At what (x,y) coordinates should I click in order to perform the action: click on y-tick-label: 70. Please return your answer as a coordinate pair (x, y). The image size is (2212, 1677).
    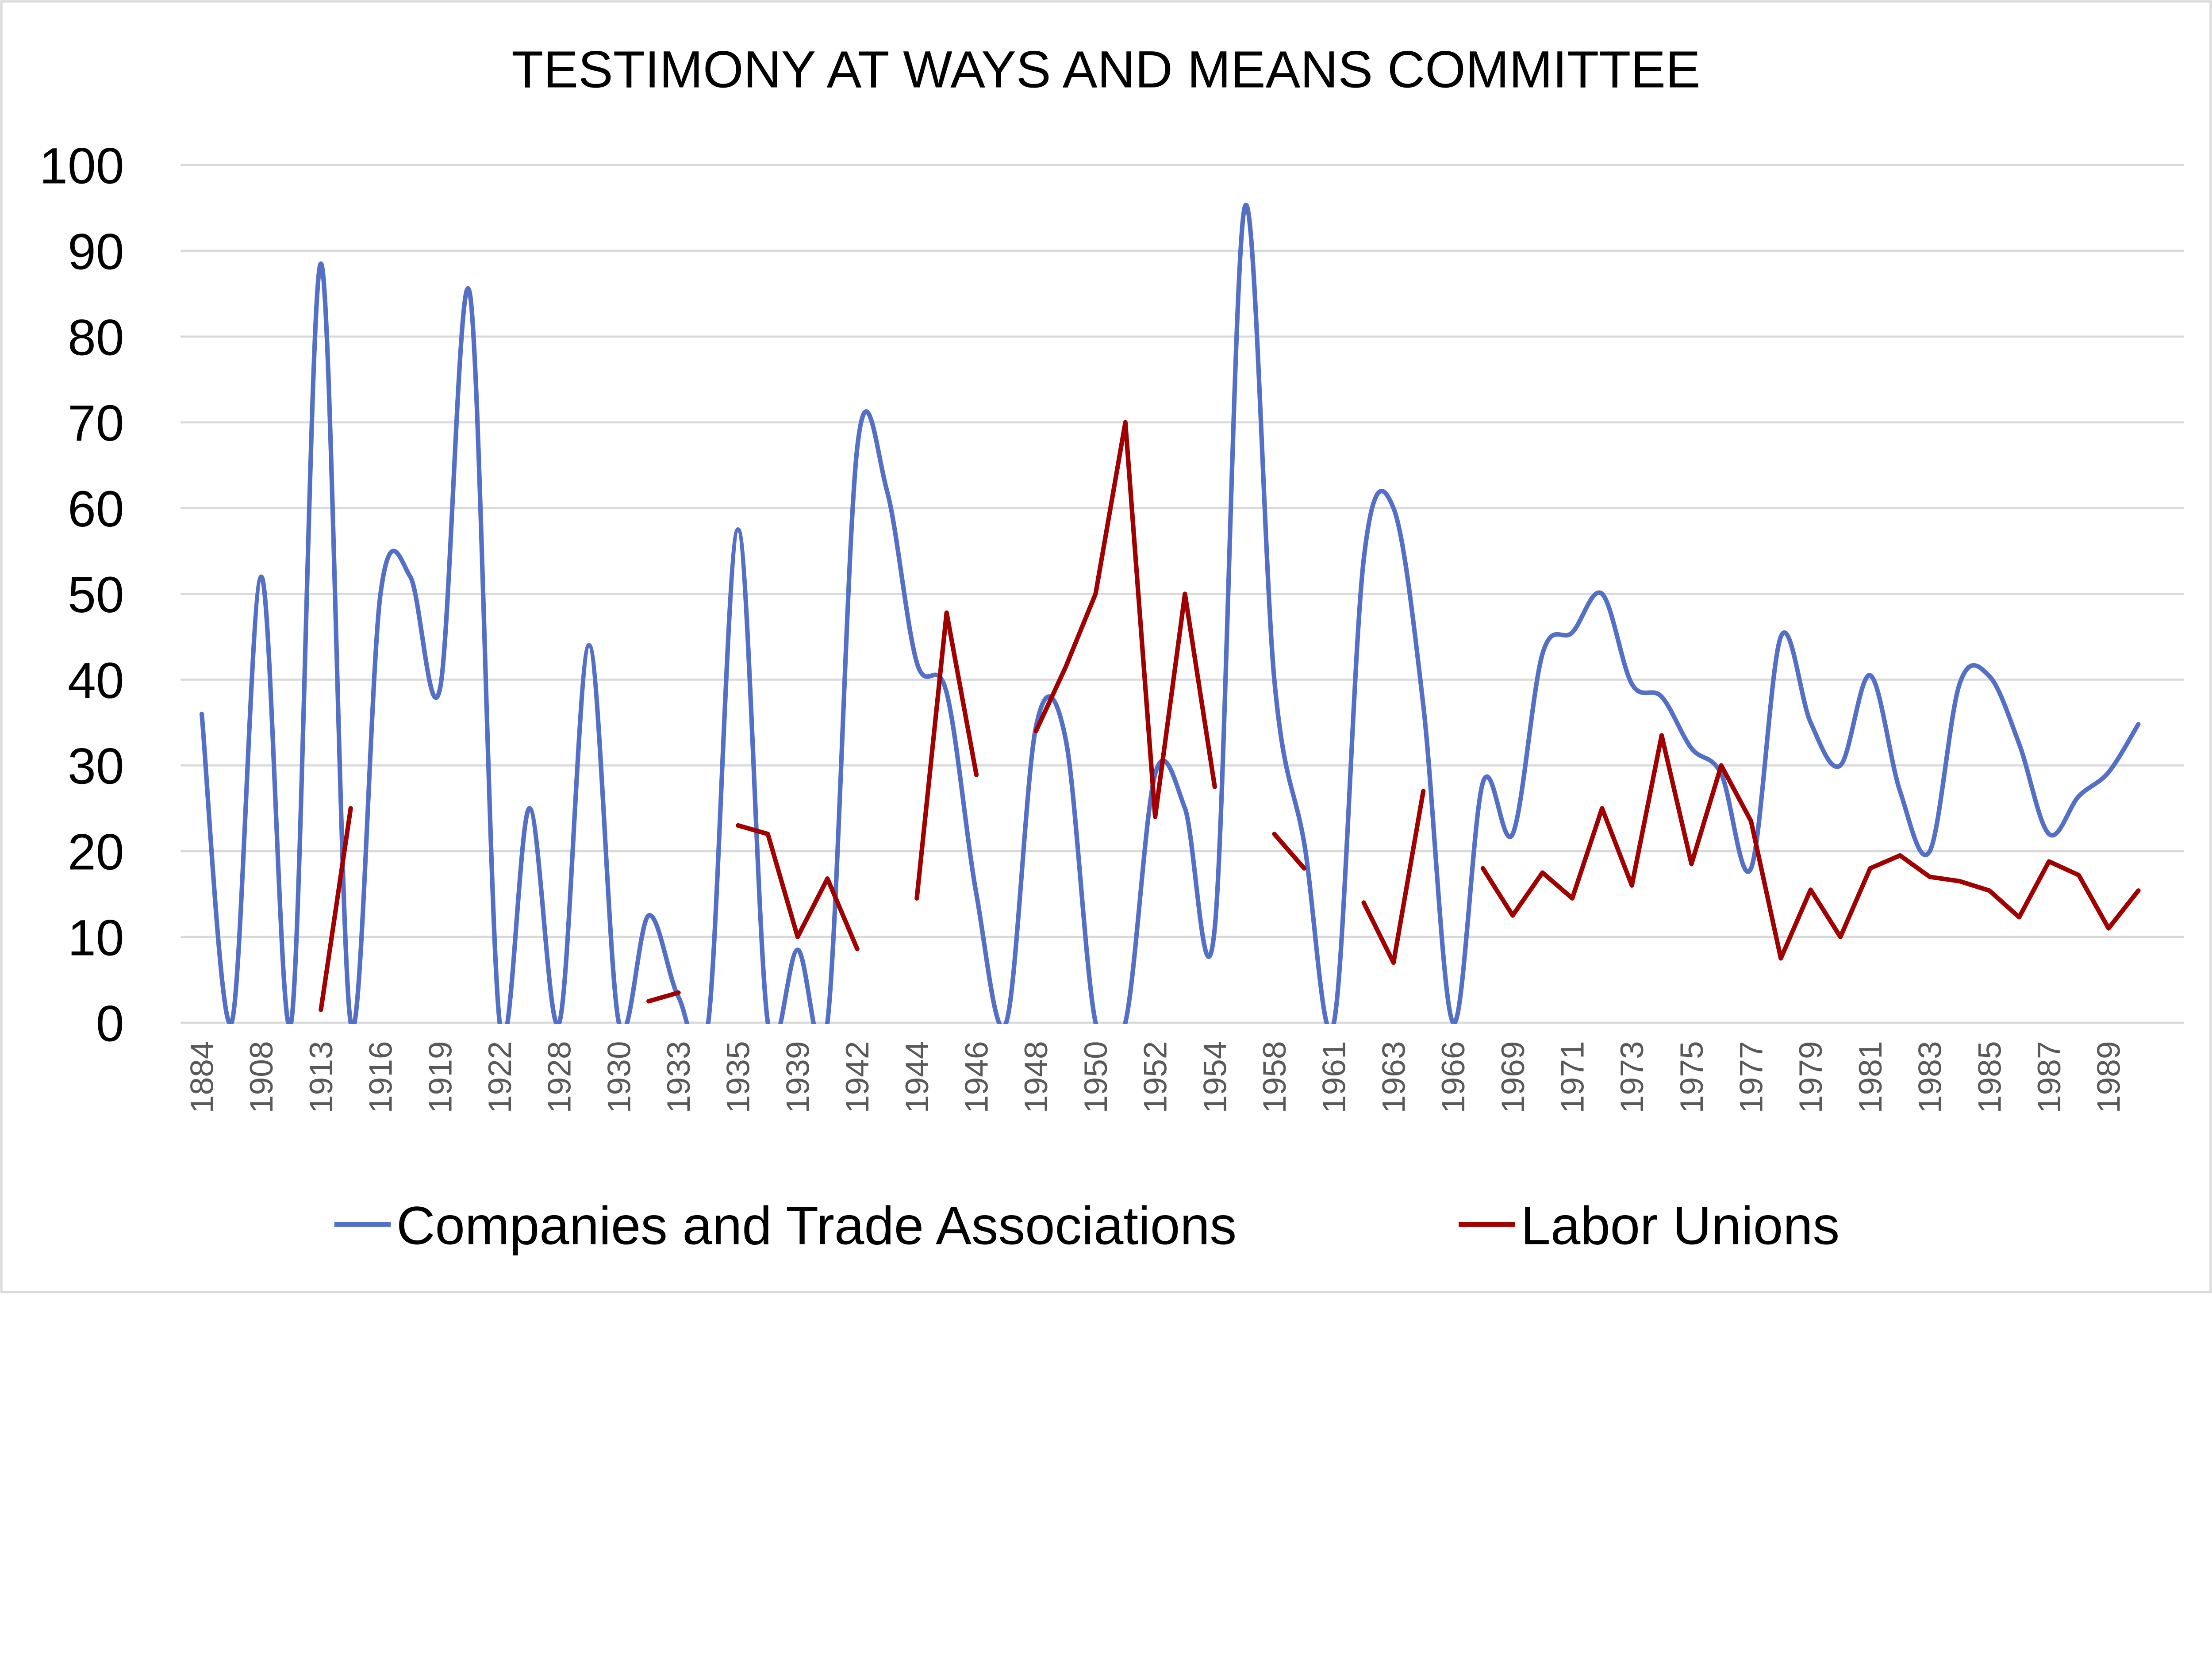
    Looking at the image, I should click on (96, 424).